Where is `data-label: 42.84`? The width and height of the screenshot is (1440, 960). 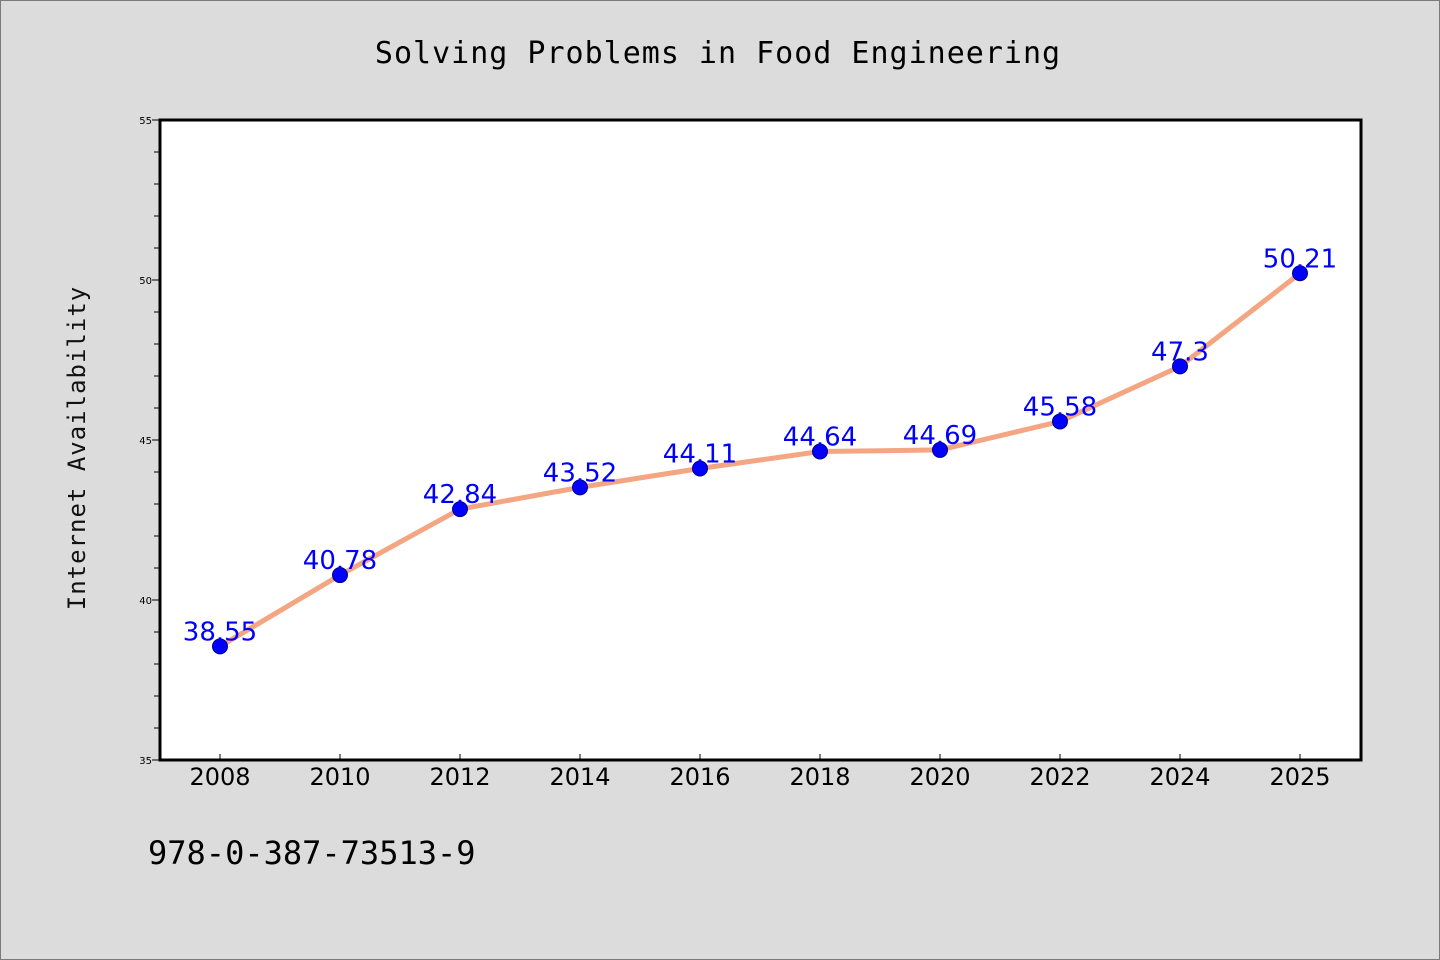 data-label: 42.84 is located at coordinates (460, 495).